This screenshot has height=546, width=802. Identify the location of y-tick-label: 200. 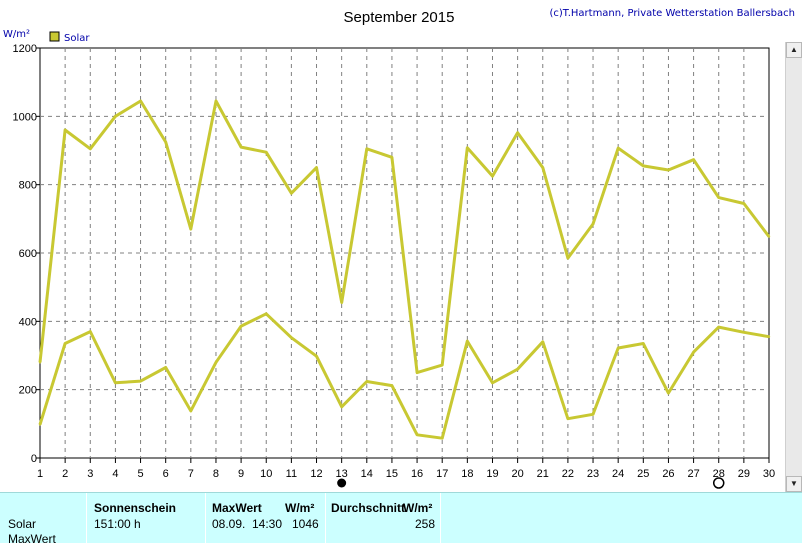
(28, 391).